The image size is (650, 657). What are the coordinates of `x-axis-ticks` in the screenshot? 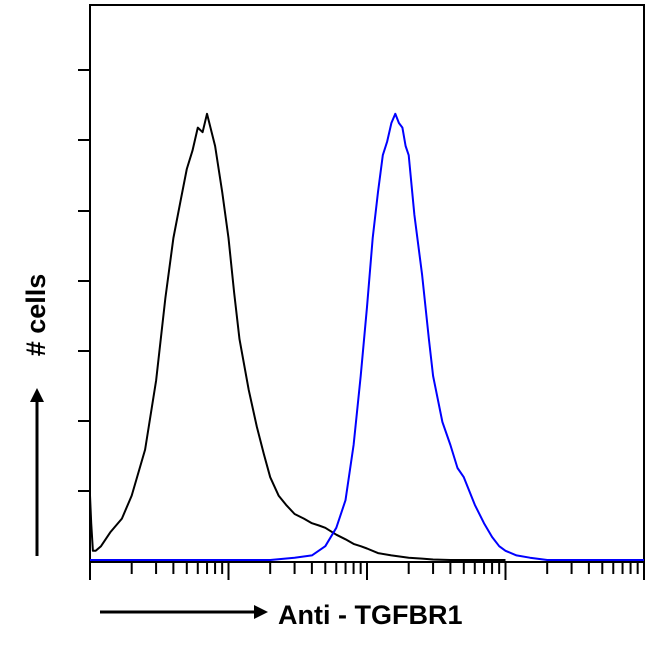 It's located at (367, 571).